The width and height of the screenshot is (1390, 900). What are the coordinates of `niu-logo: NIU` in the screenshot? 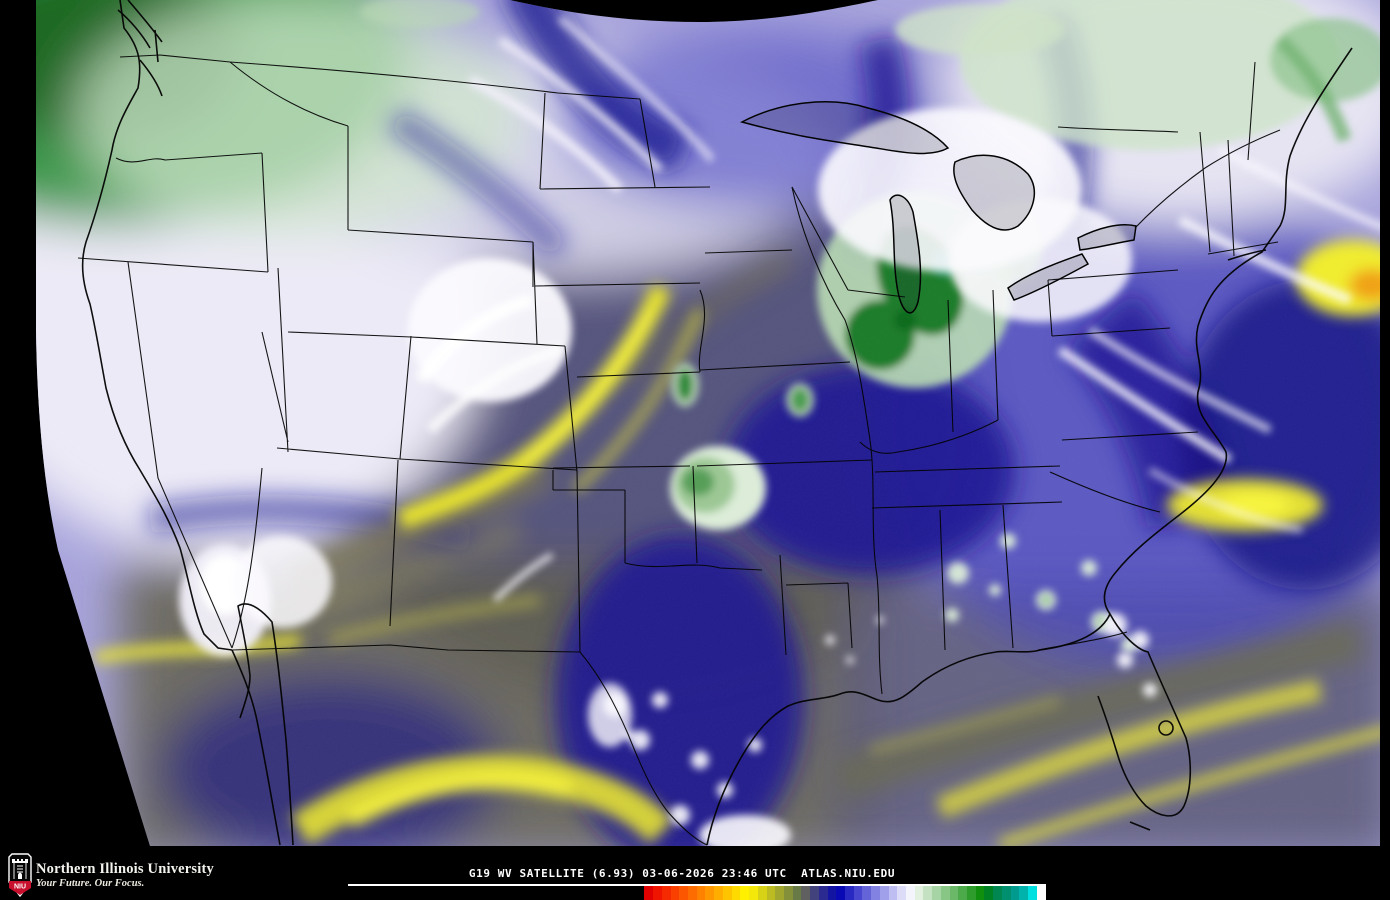 It's located at (20, 875).